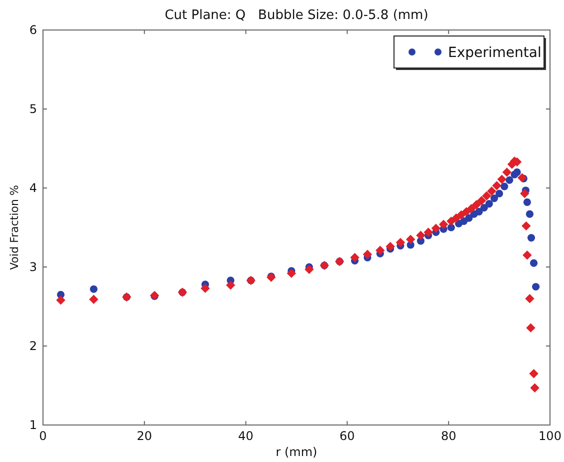 Image resolution: width=564 pixels, height=462 pixels. Describe the element at coordinates (33, 425) in the screenshot. I see `y-tick-label: 1` at that location.